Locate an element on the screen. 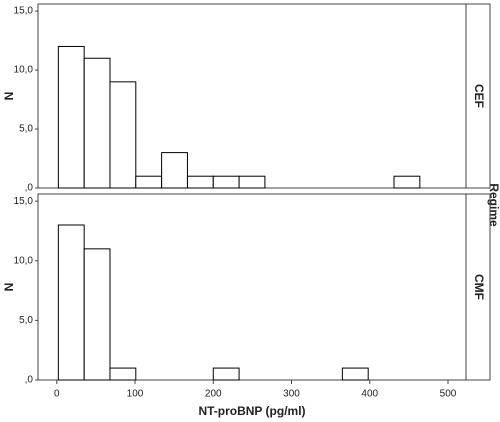  x-tick-label: 100 is located at coordinates (135, 394).